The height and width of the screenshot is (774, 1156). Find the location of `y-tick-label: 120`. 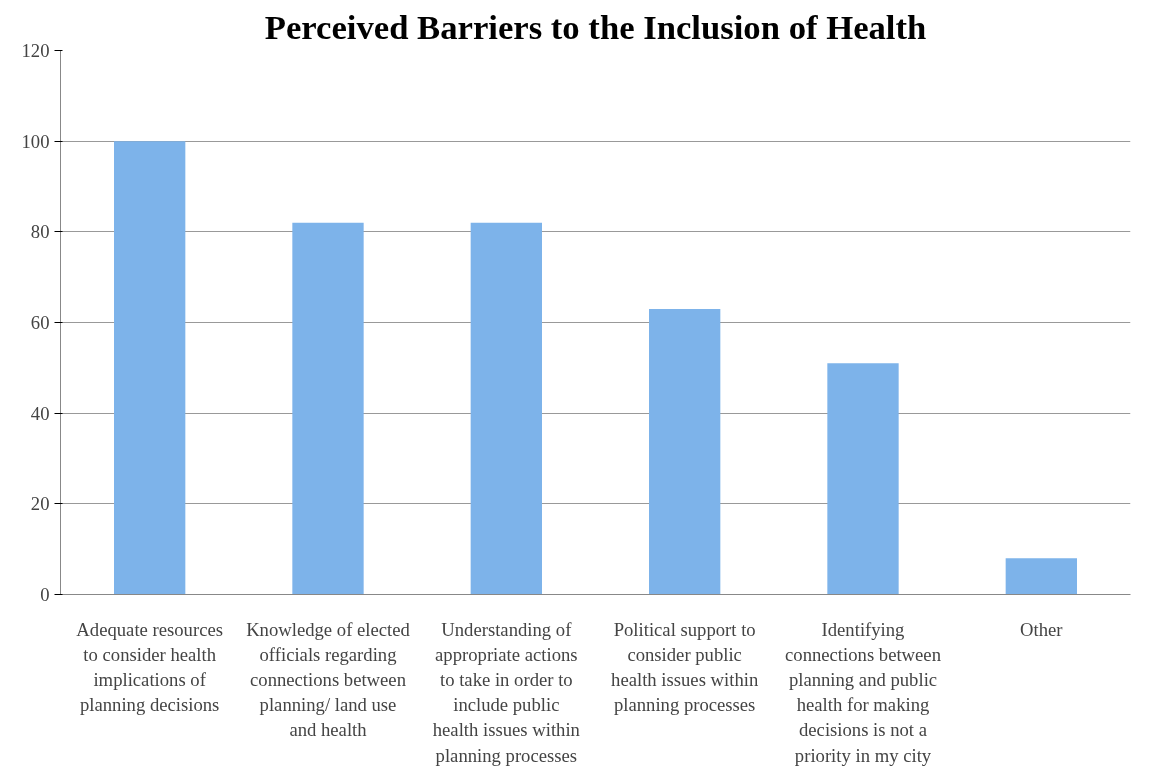

y-tick-label: 120 is located at coordinates (35, 50).